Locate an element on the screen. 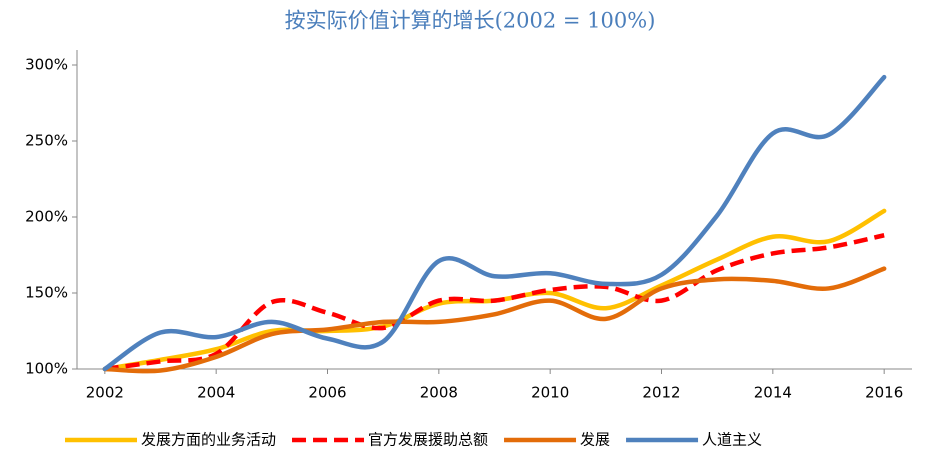 The image size is (927, 454). x-tick-label: 2002 is located at coordinates (105, 393).